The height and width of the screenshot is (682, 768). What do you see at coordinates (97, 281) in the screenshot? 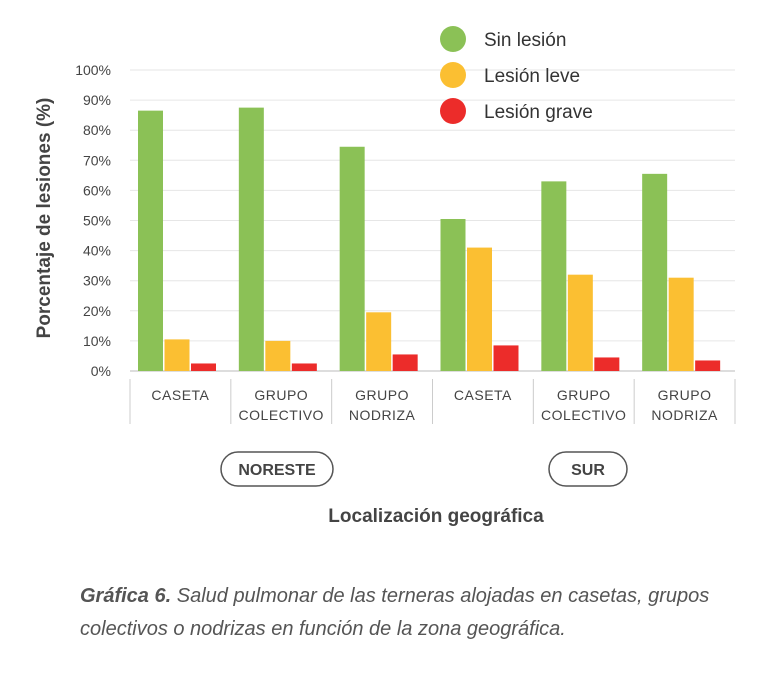
I see `y-tick-label: 30%` at bounding box center [97, 281].